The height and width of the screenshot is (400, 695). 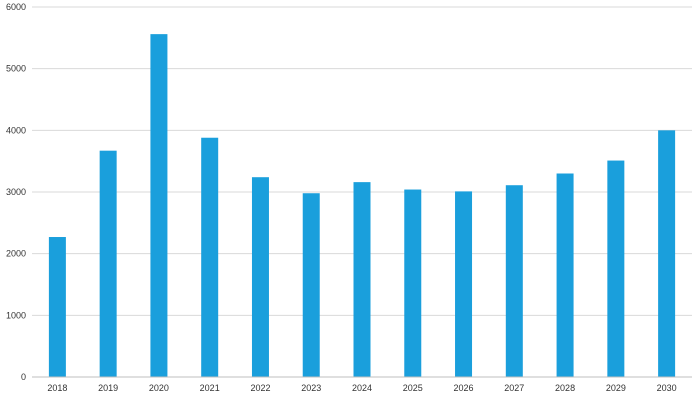 I want to click on x-tick-label: 2023, so click(x=311, y=388).